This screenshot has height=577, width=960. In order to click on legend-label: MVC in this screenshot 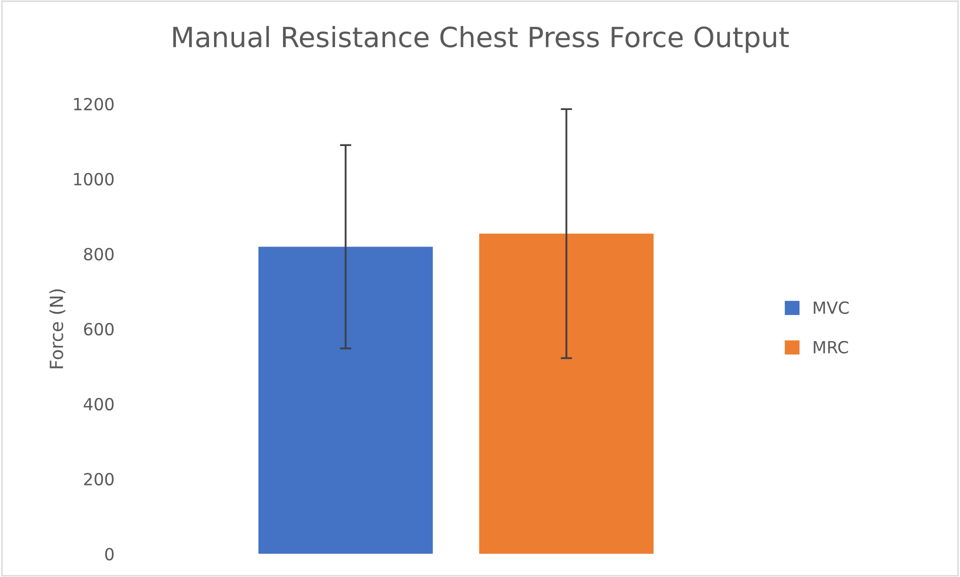, I will do `click(831, 307)`.